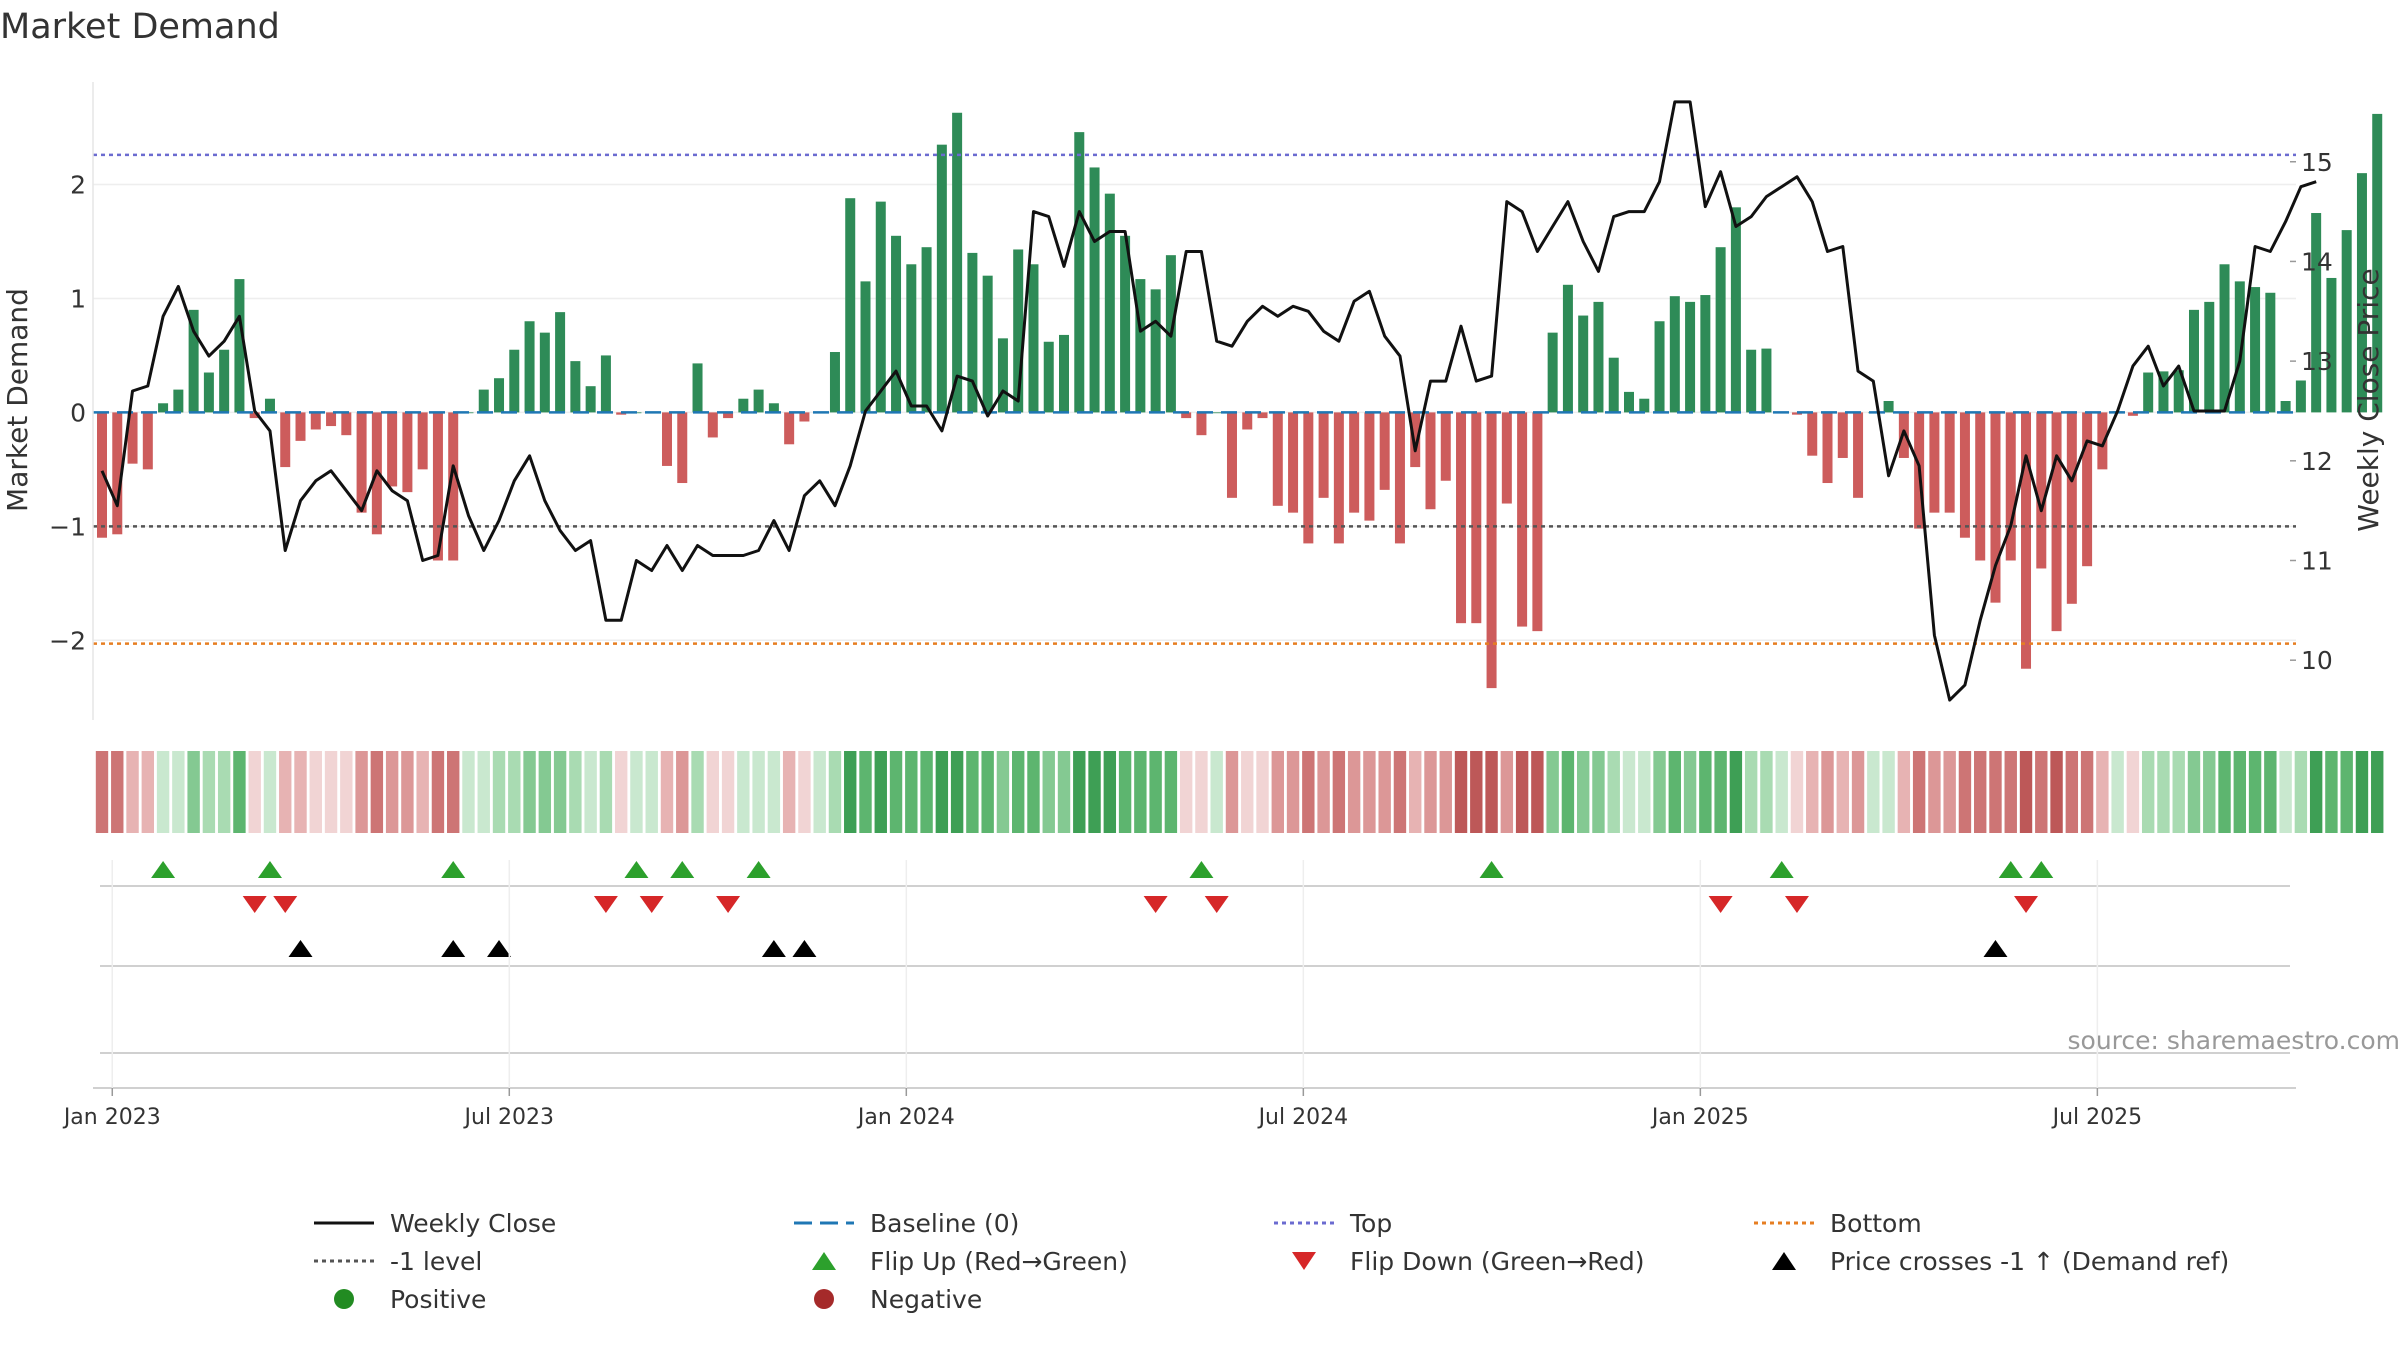 The height and width of the screenshot is (1350, 2400). Describe the element at coordinates (2097, 1117) in the screenshot. I see `x-tick-label: Jul 2025` at that location.